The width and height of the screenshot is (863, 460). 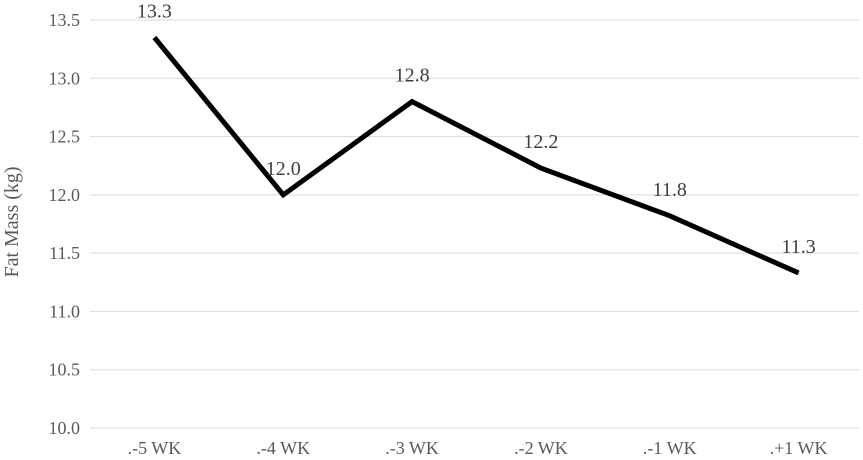 I want to click on y-tick-label: 10.0, so click(x=65, y=428).